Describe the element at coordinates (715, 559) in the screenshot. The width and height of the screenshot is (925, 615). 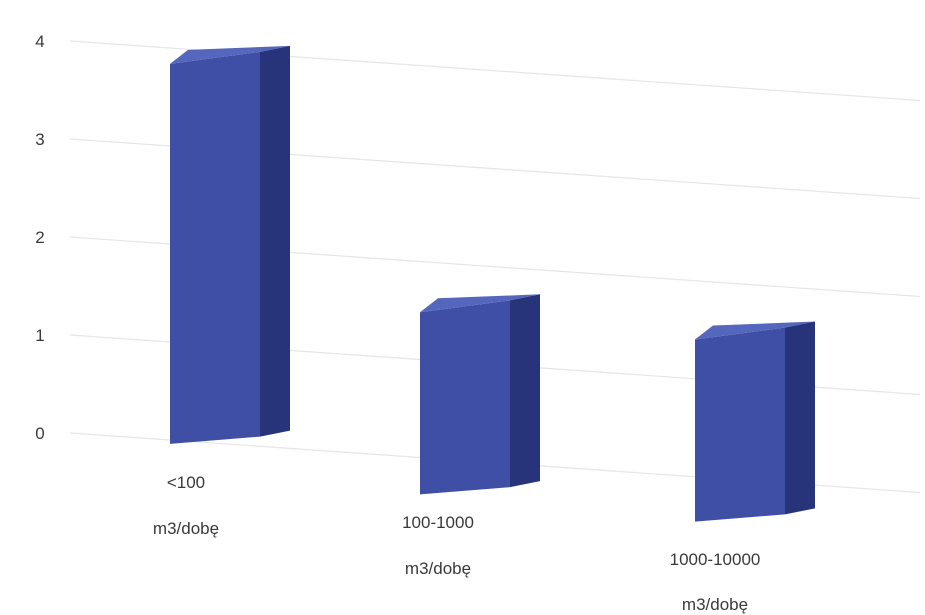
I see `category-range-label: 1000-10000` at that location.